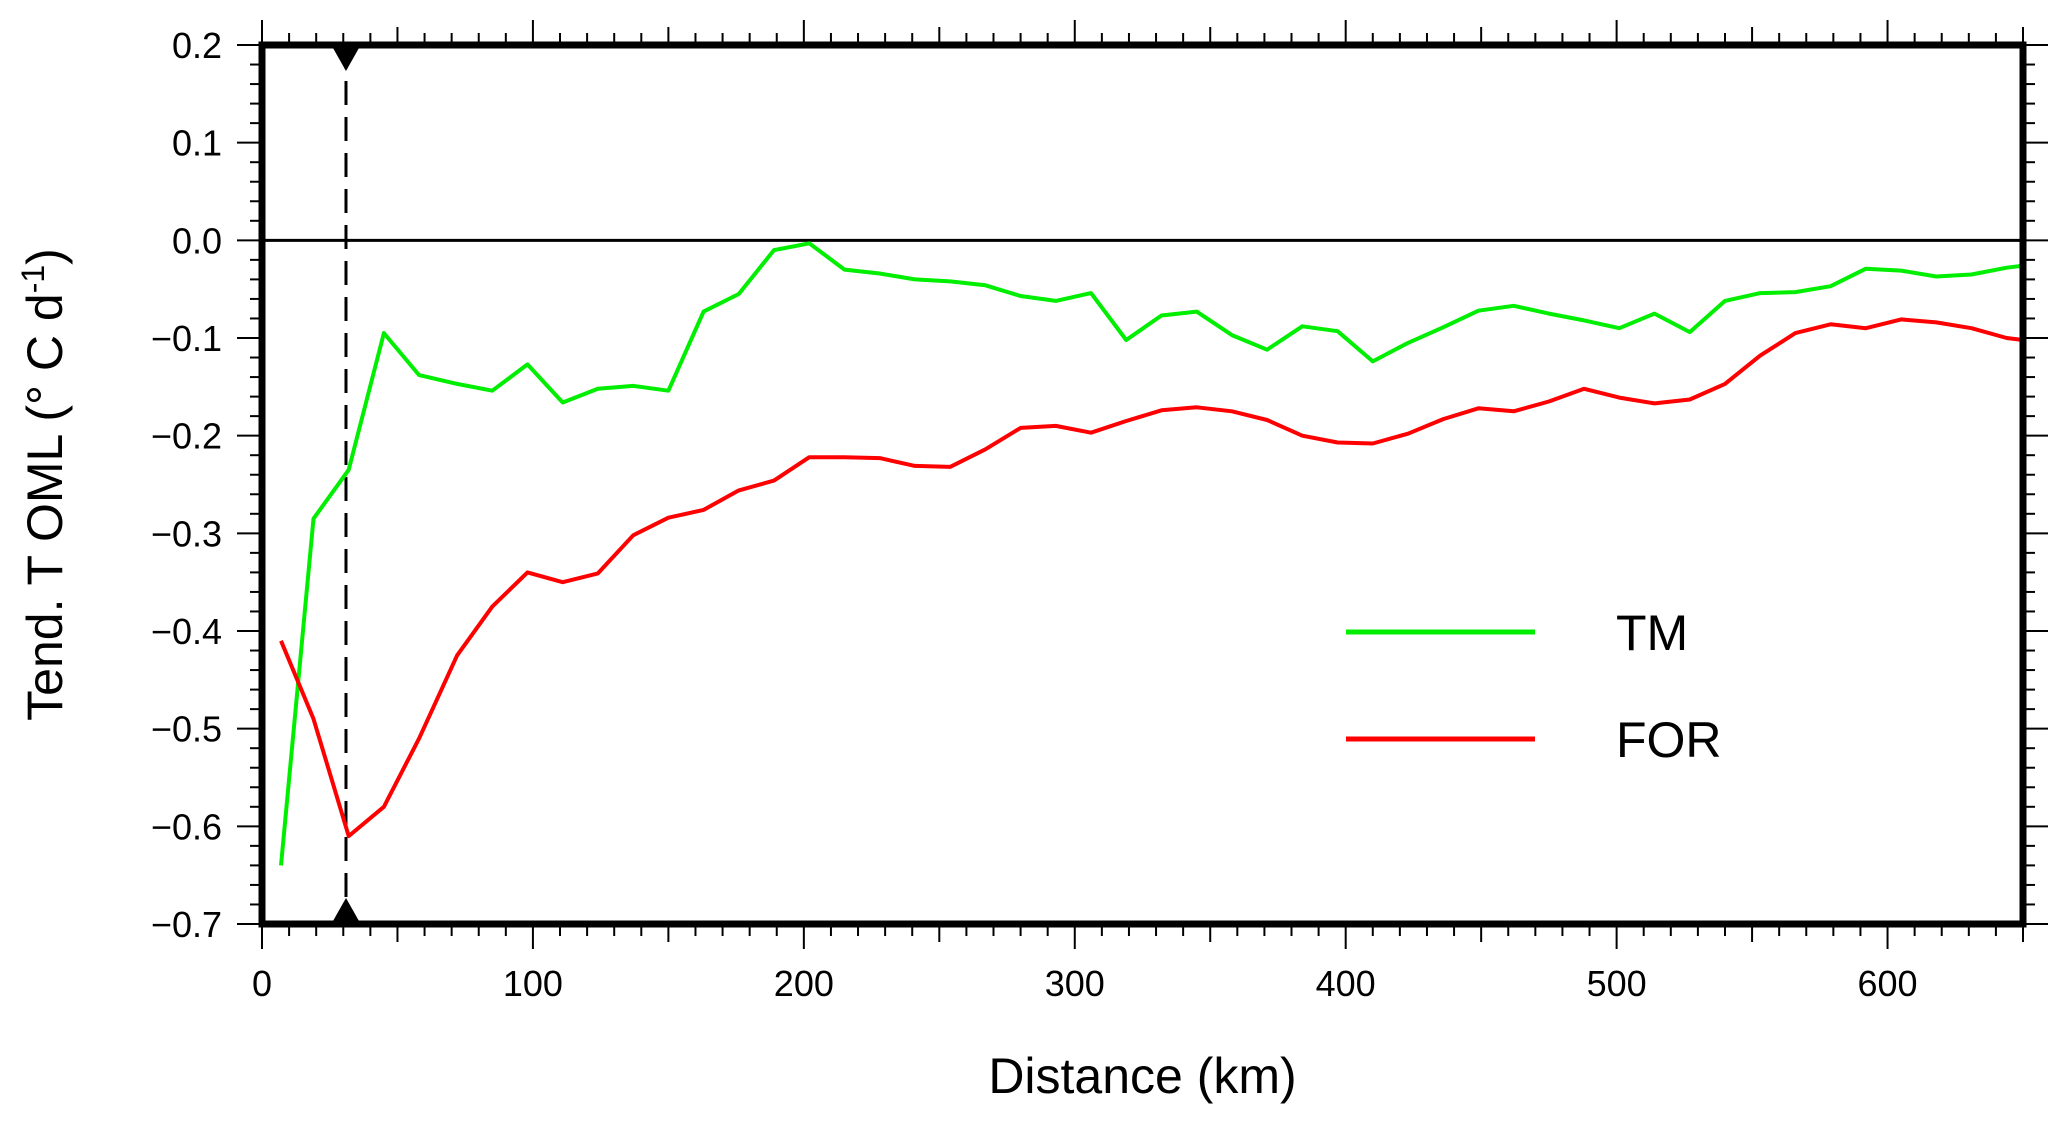 This screenshot has height=1122, width=2067. What do you see at coordinates (45, 349) in the screenshot?
I see `y-axis-title-unit: ° C d` at bounding box center [45, 349].